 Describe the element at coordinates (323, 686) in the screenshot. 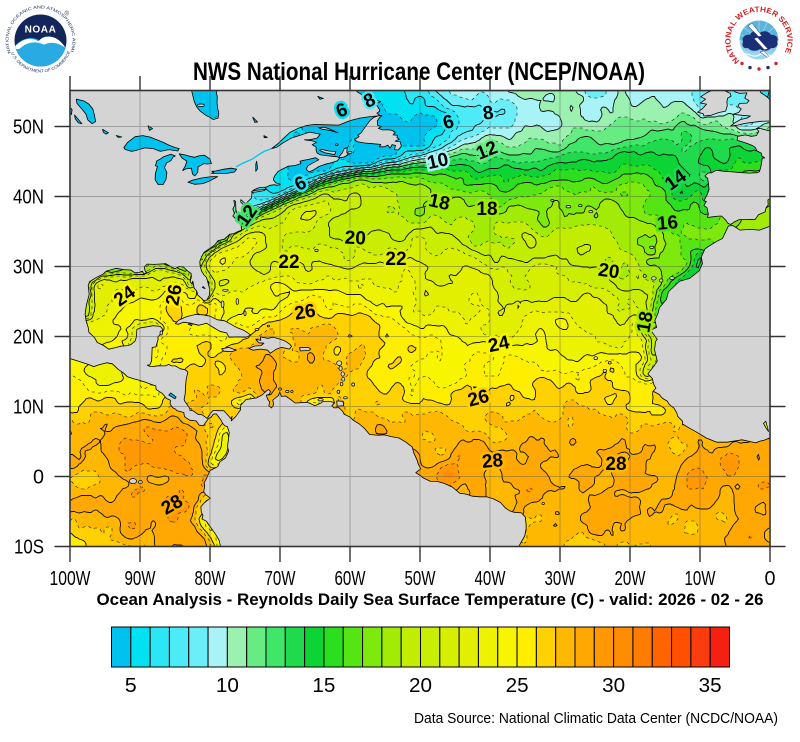

I see `svg-text: 15` at that location.